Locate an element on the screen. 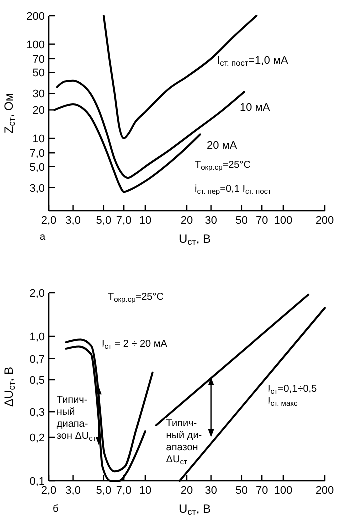 Image resolution: width=350 pixels, height=527 pixels. y-tick-label: 100 is located at coordinates (35, 45).